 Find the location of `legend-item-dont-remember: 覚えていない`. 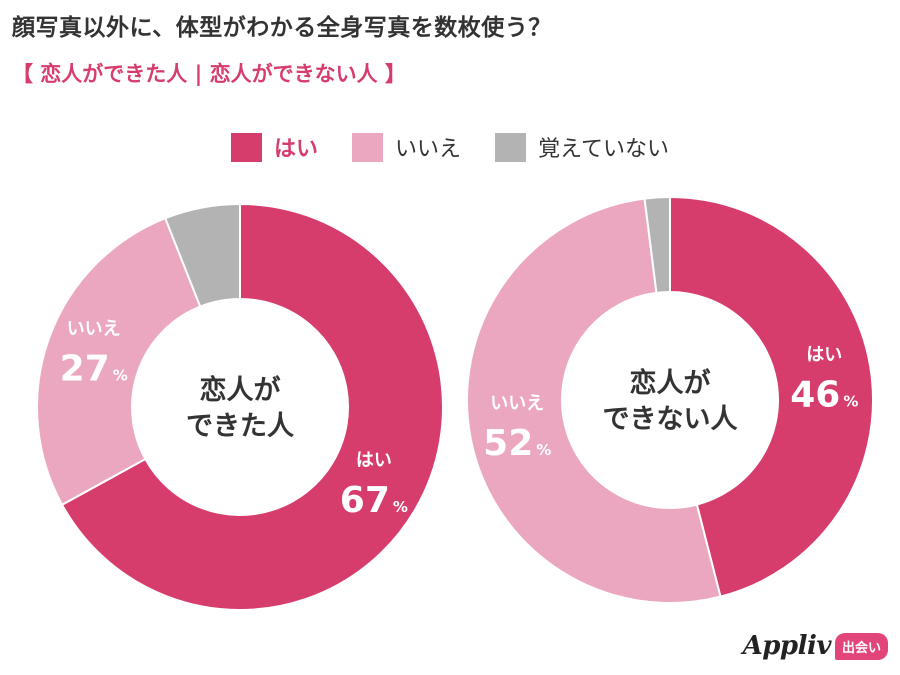

legend-item-dont-remember: 覚えていない is located at coordinates (582, 147).